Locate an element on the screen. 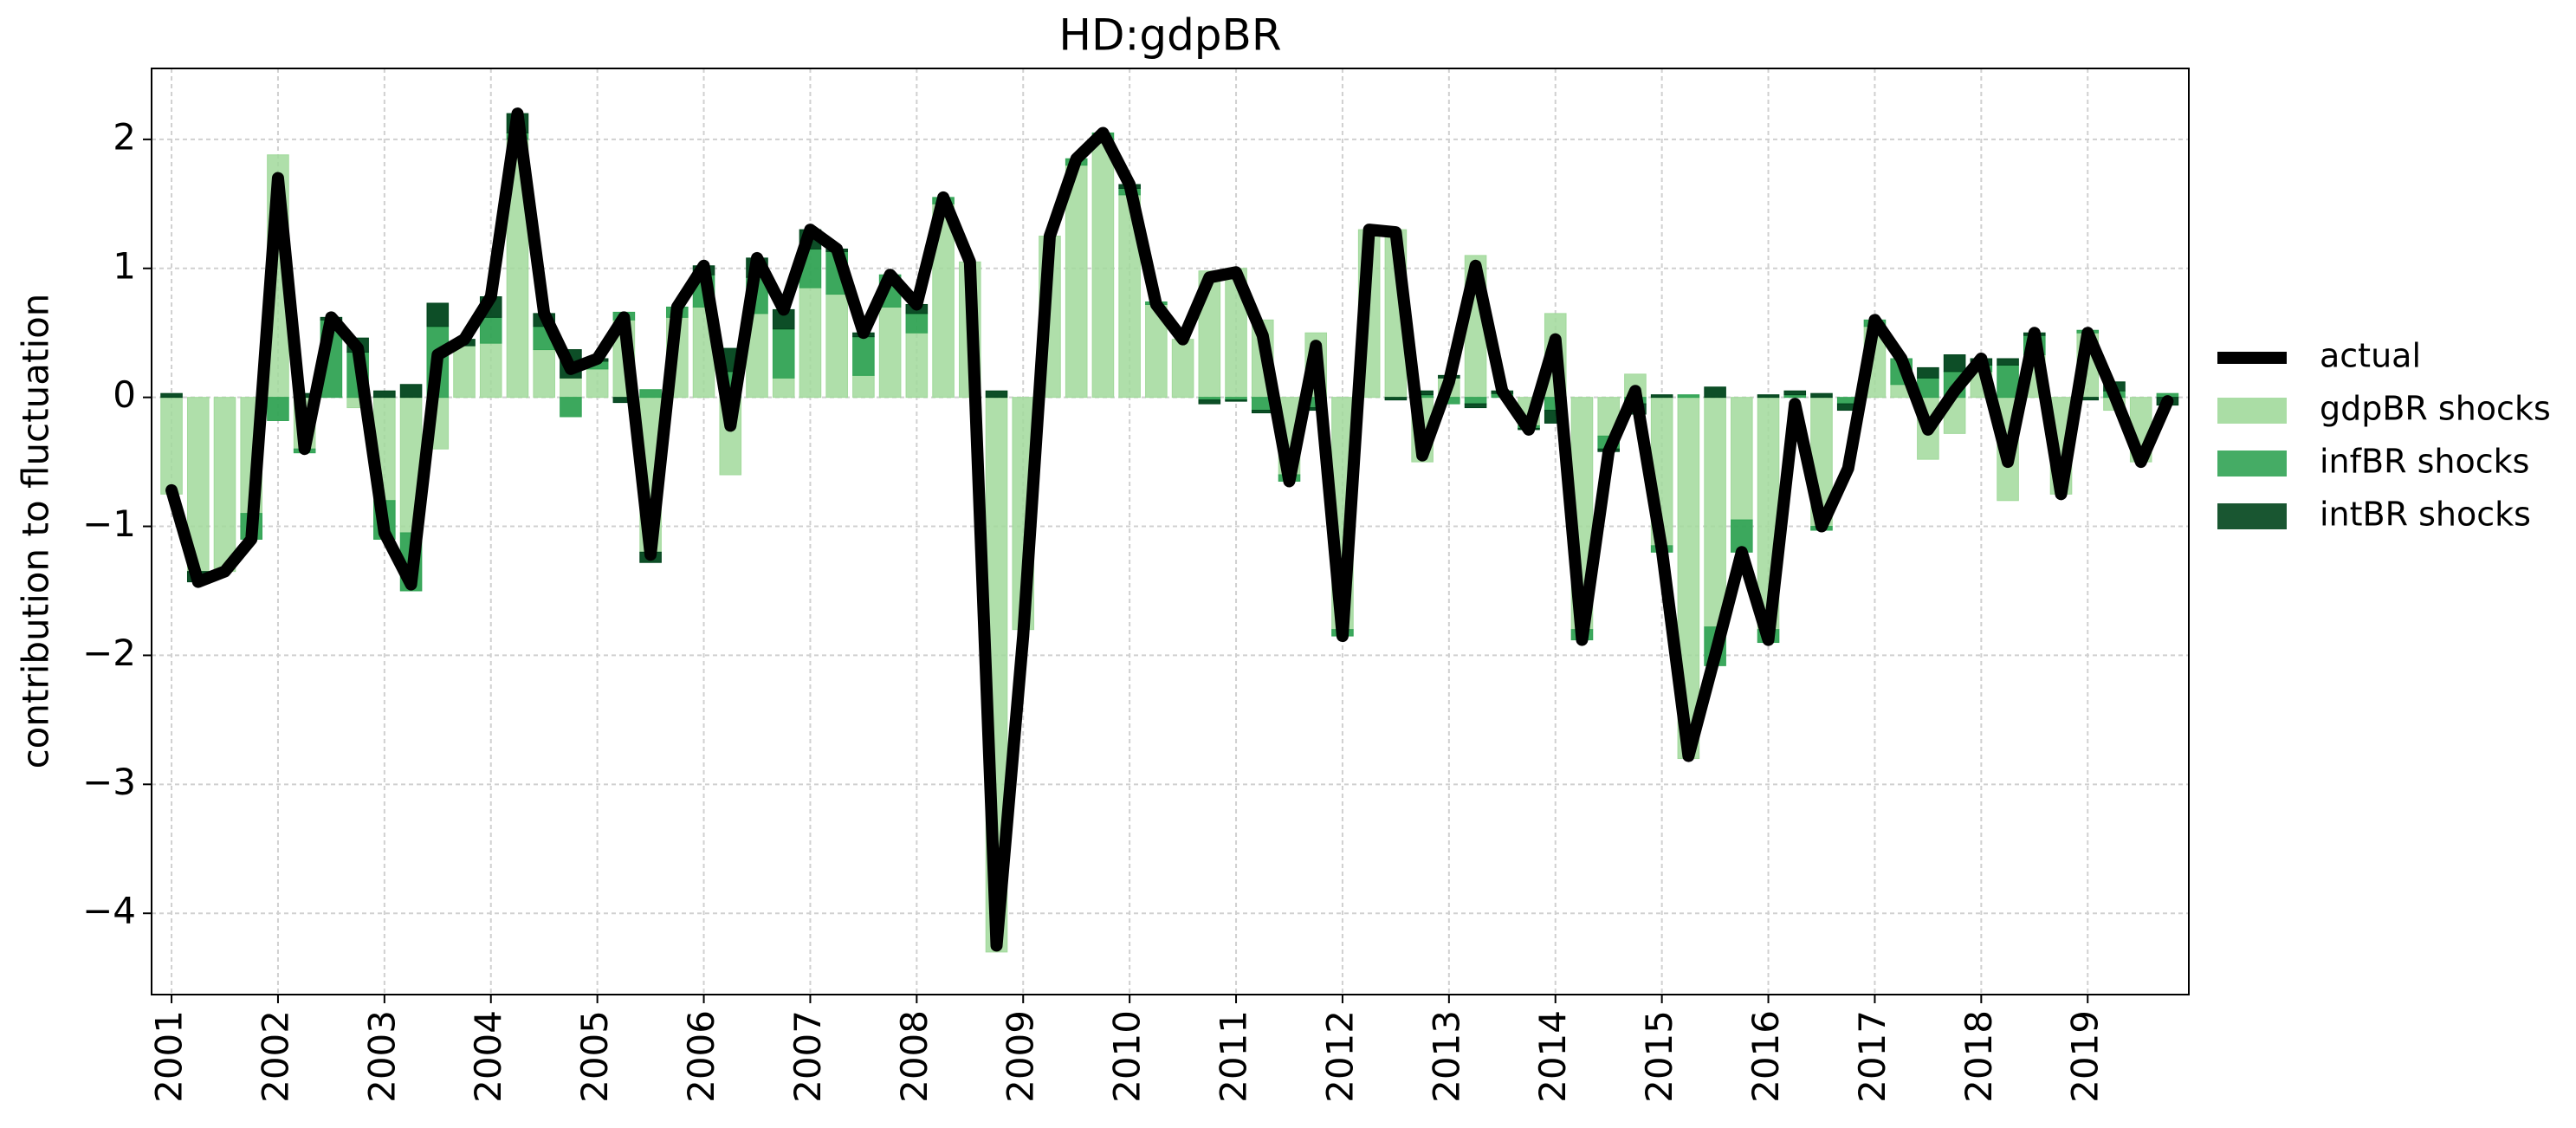  x-tick-label: 2003 is located at coordinates (381, 1056).